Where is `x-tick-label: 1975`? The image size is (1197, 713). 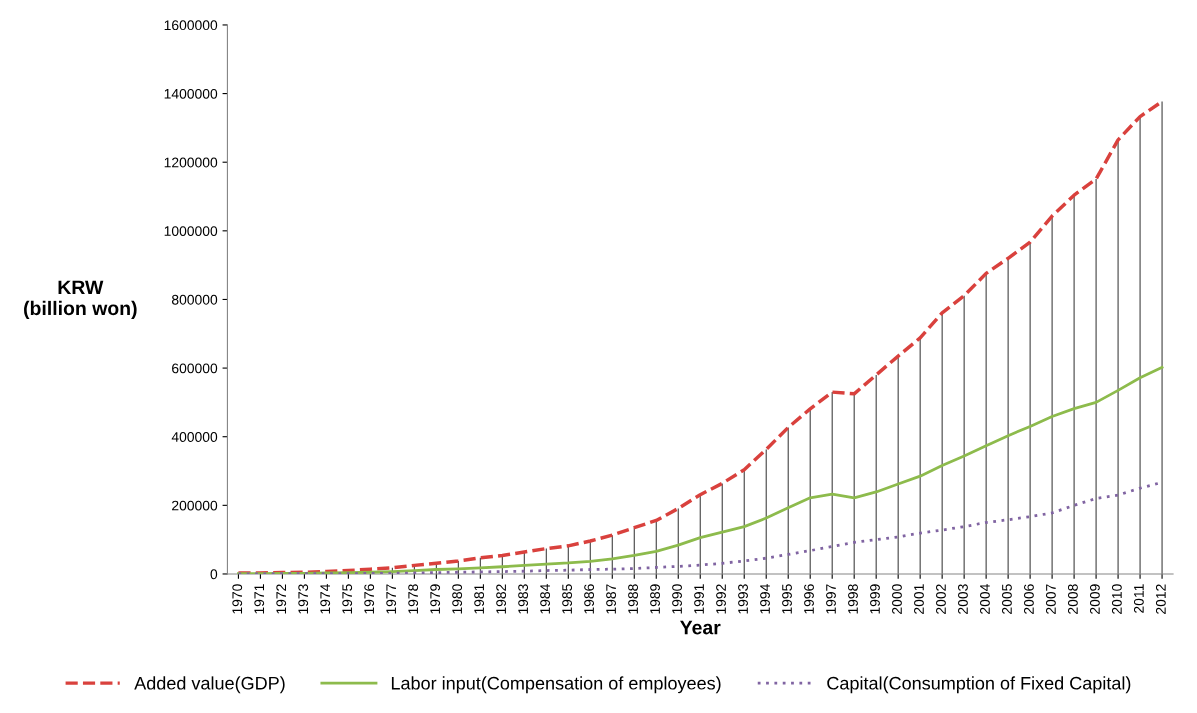 x-tick-label: 1975 is located at coordinates (347, 599).